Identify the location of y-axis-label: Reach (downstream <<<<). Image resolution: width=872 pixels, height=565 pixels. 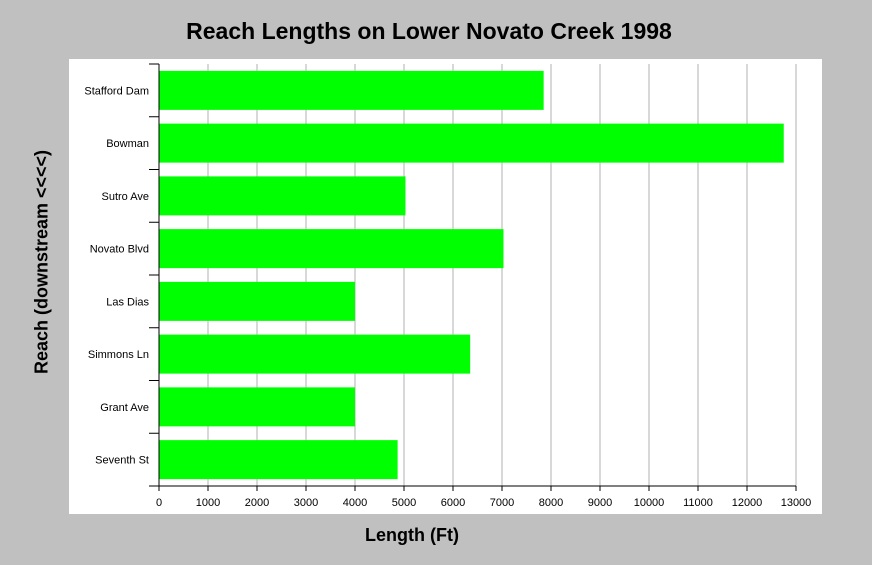
(41, 262).